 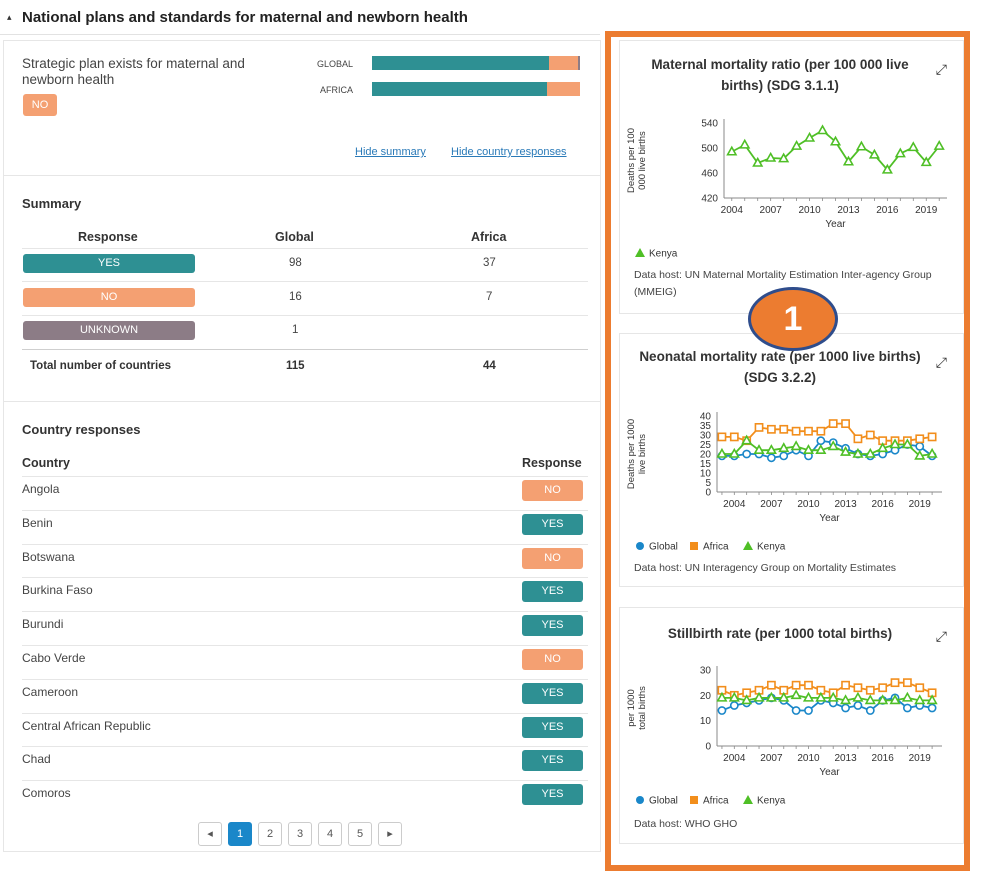 What do you see at coordinates (46, 793) in the screenshot?
I see `country-name: Comoros` at bounding box center [46, 793].